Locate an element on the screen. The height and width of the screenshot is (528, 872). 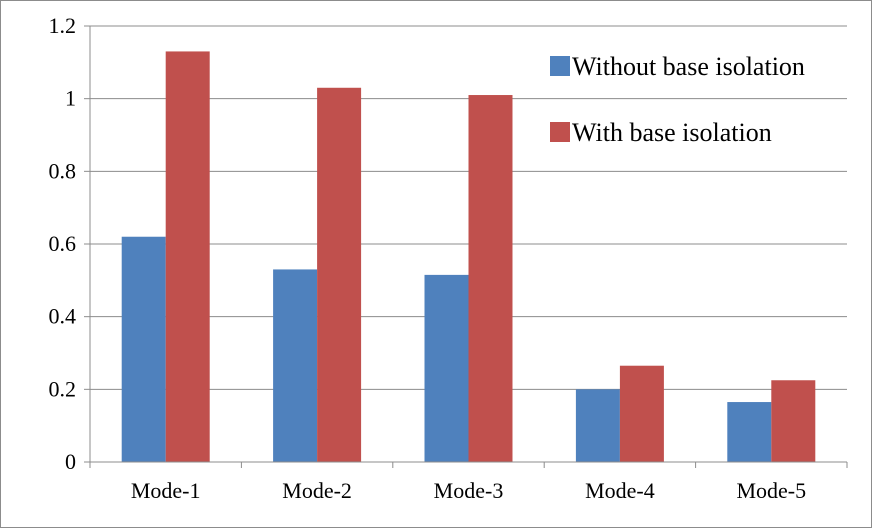
legend-label: Without base isolation is located at coordinates (688, 66).